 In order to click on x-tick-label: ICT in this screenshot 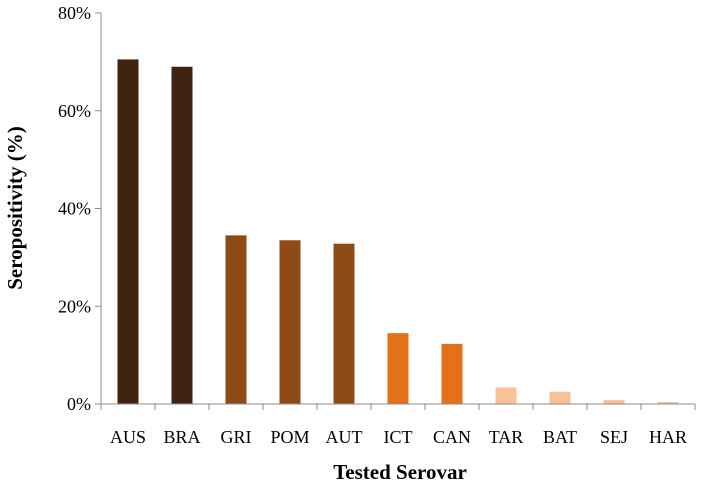, I will do `click(398, 437)`.